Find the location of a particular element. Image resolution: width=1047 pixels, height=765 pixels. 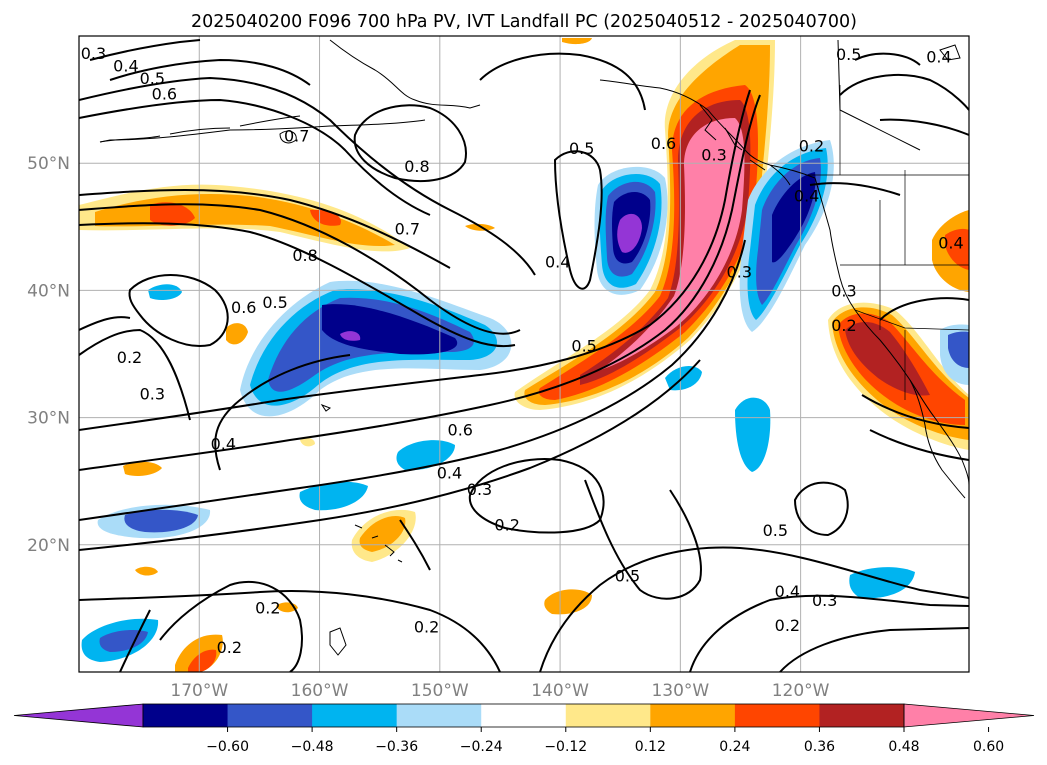

arctic-islands is located at coordinates (620, 94).